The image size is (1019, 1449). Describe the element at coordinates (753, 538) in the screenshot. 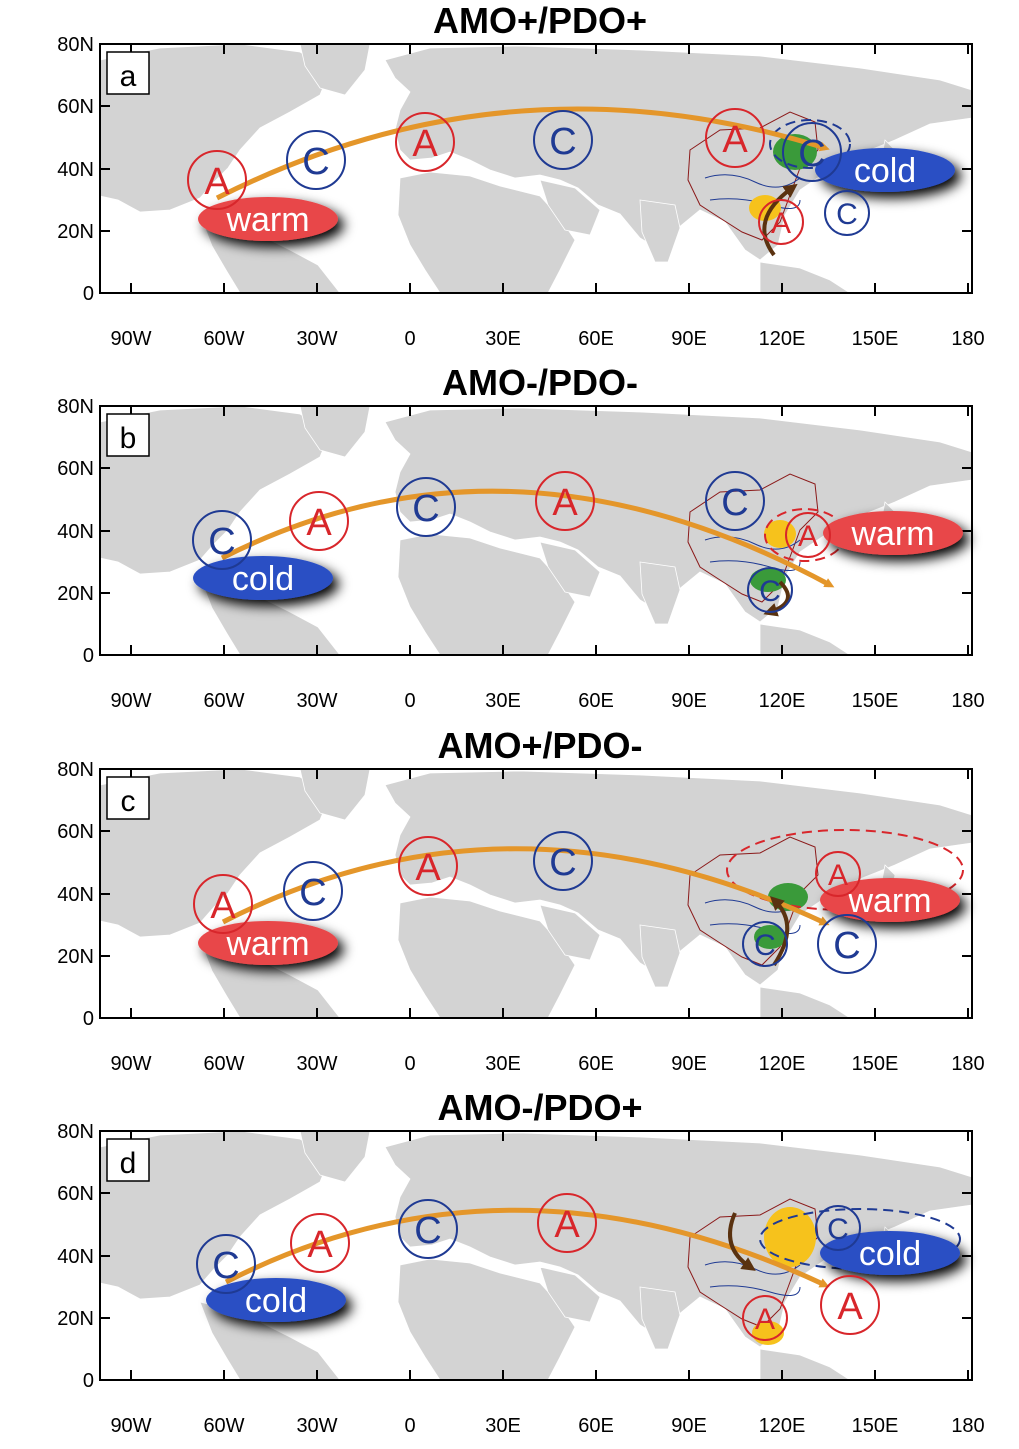

I see `china-boundary` at that location.